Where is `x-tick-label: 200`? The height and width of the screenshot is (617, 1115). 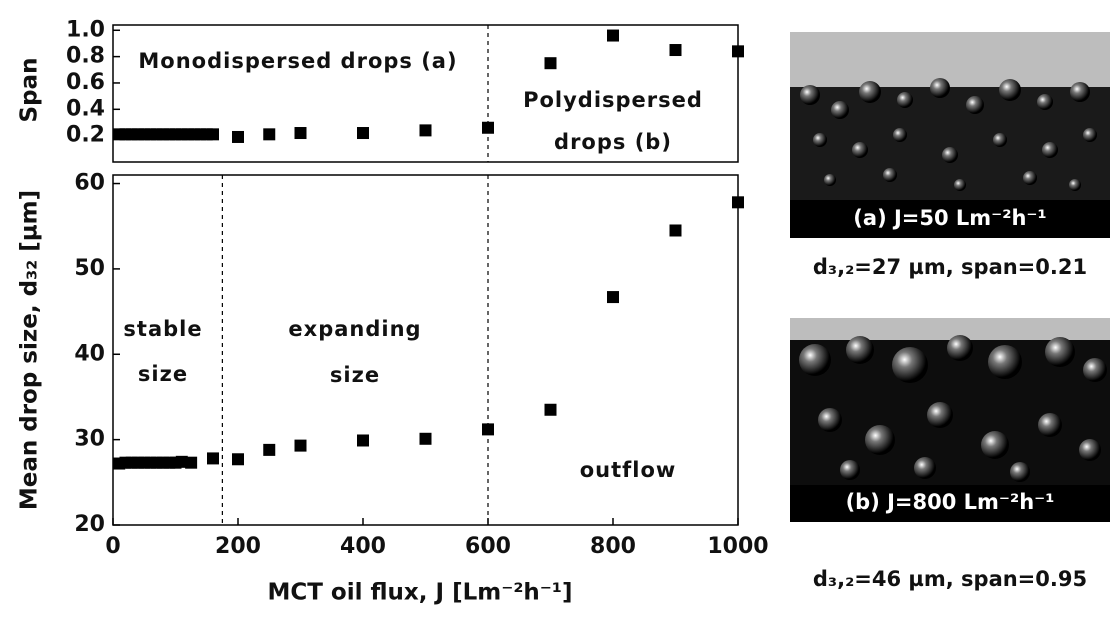
x-tick-label: 200 is located at coordinates (238, 546).